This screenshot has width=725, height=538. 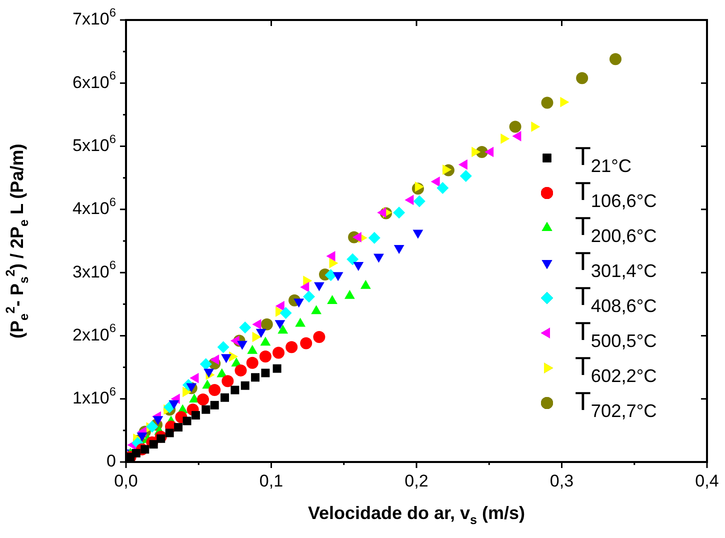 I want to click on x-tick-label: 0,2, so click(x=416, y=481).